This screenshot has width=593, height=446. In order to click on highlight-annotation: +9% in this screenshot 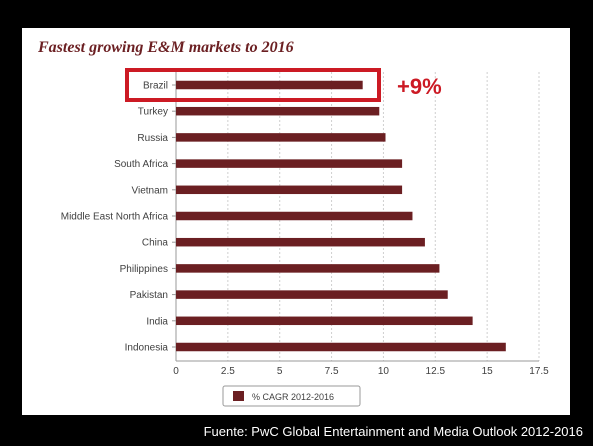, I will do `click(283, 85)`.